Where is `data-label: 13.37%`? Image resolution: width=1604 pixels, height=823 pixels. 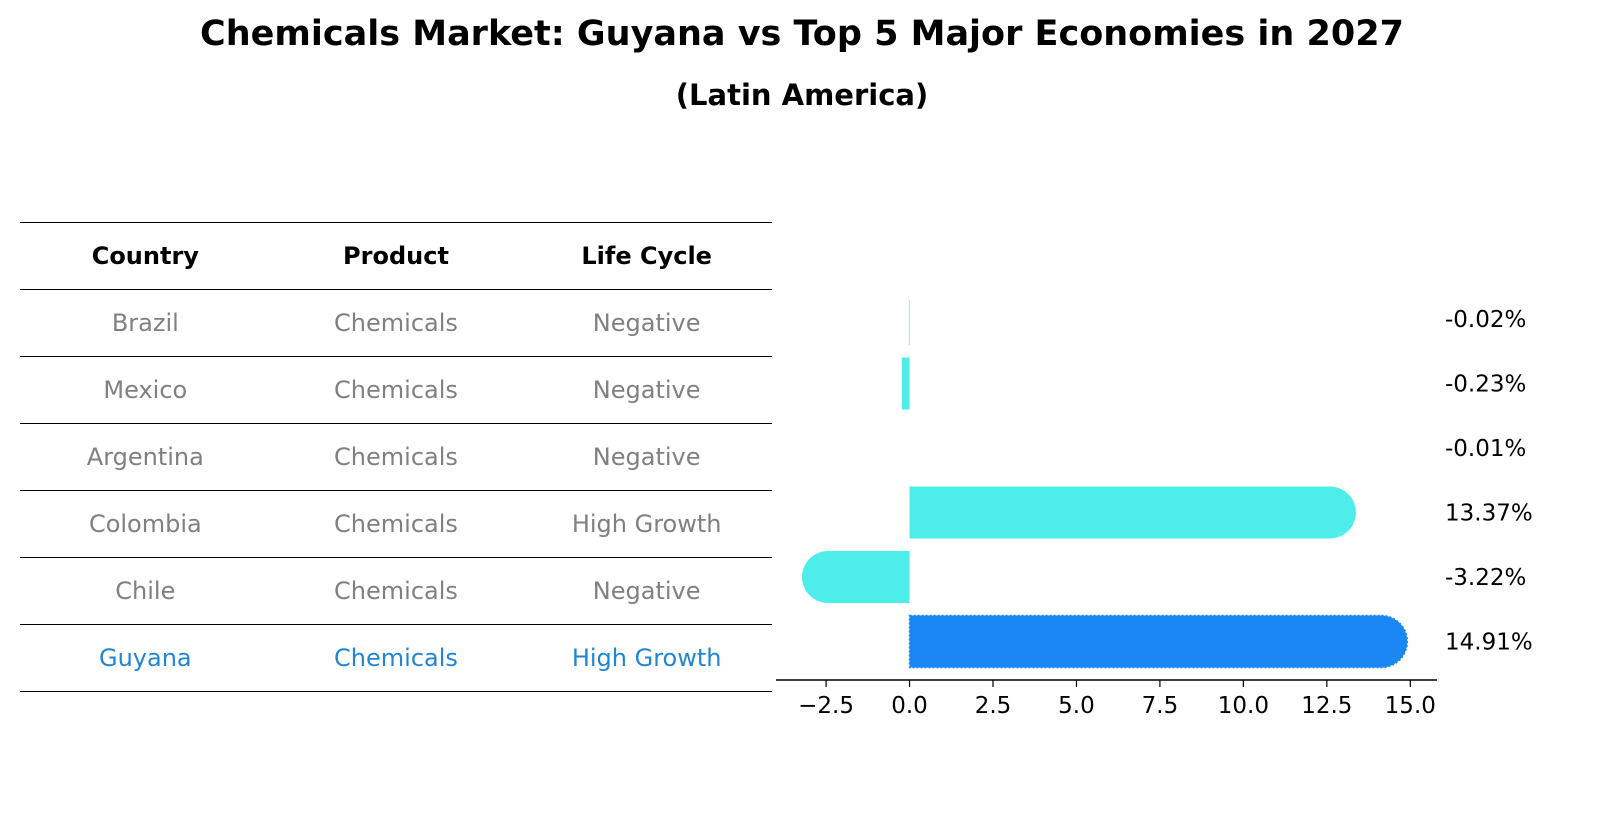
data-label: 13.37% is located at coordinates (1489, 514).